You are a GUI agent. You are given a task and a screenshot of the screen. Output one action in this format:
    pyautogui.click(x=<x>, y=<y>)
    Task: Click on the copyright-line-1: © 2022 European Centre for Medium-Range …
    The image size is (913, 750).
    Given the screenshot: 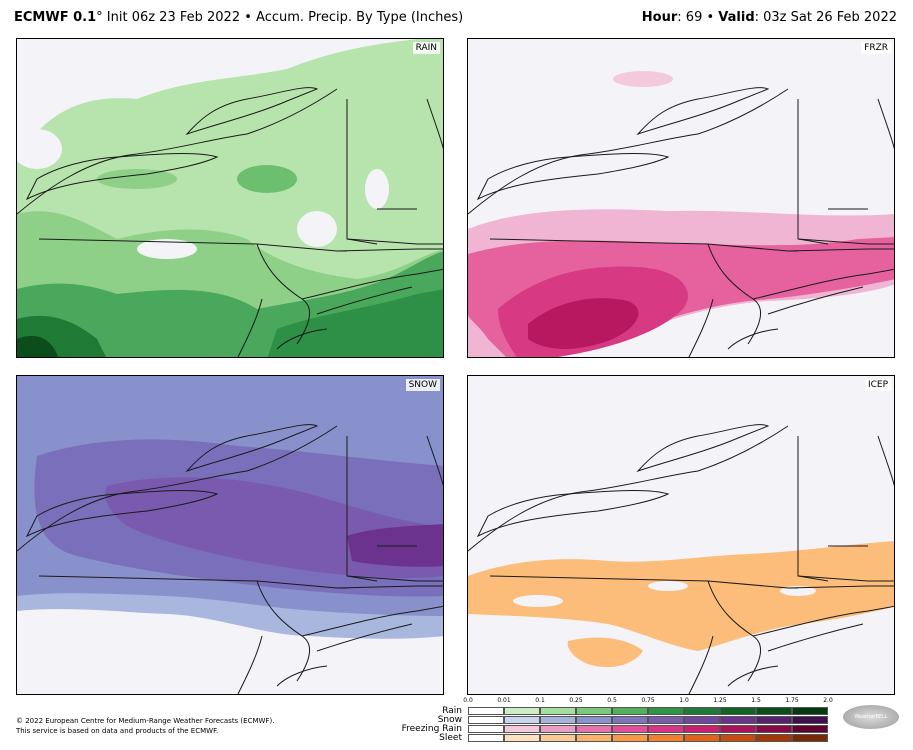 What is the action you would take?
    pyautogui.click(x=145, y=721)
    